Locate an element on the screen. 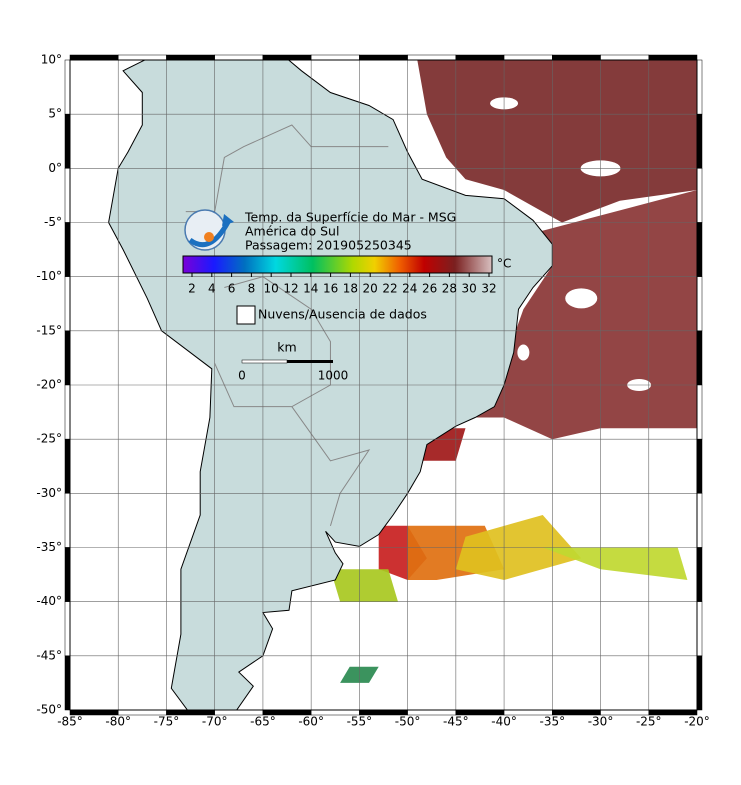 Image resolution: width=741 pixels, height=785 pixels. colorbar is located at coordinates (337, 264).